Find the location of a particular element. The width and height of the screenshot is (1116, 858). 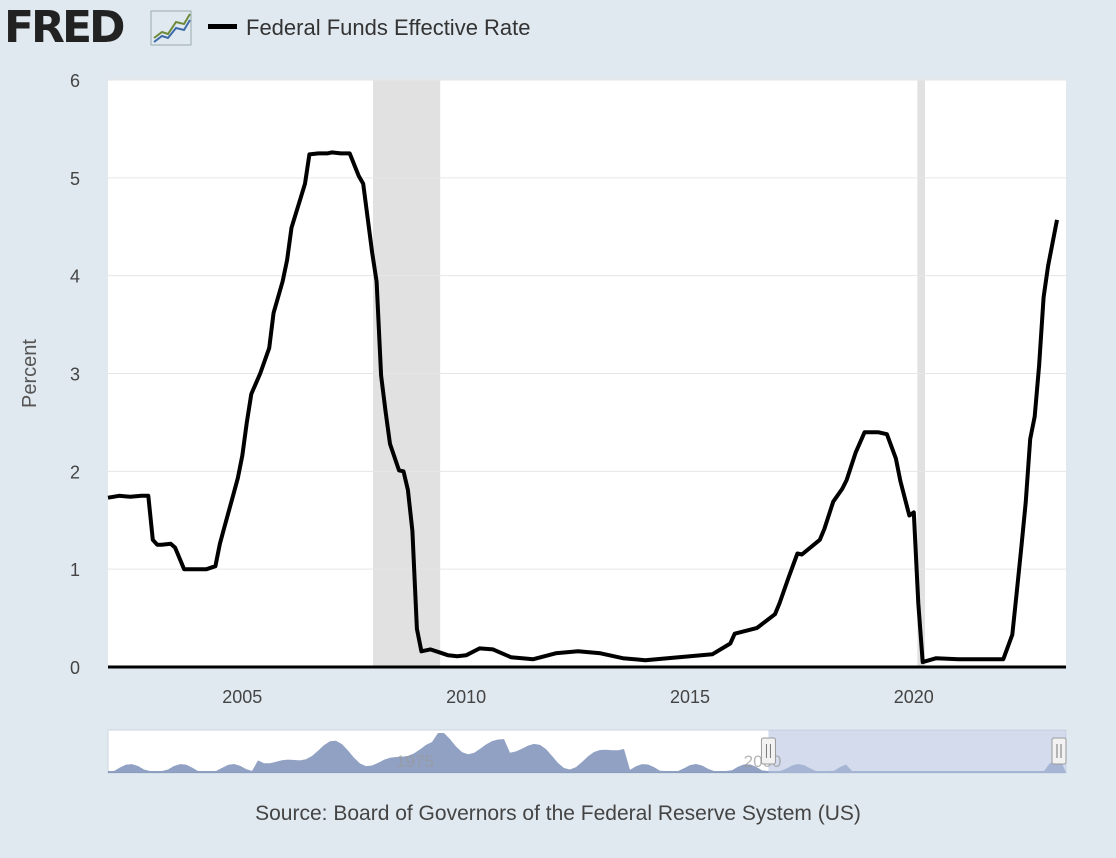

header: FRED Federal Funds Effective Rate is located at coordinates (558, 28).